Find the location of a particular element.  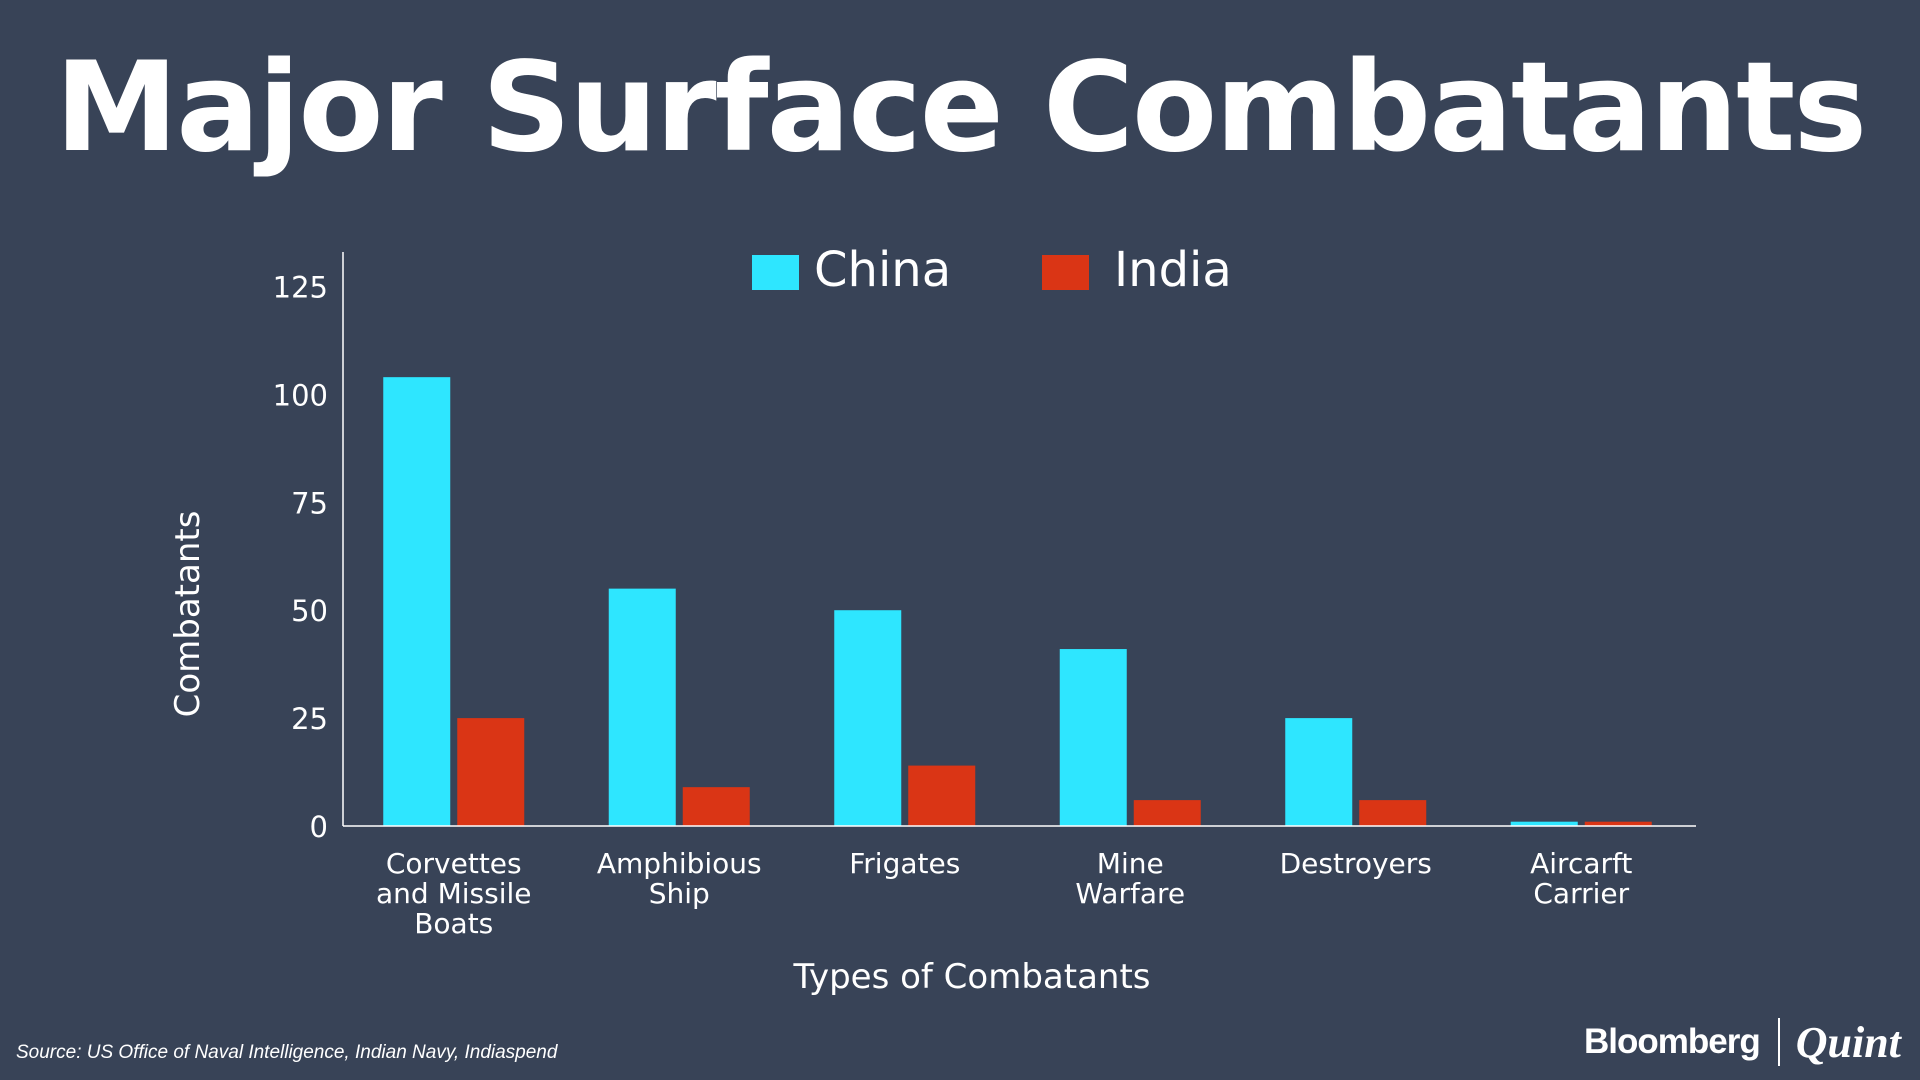

x-tick-label: Corvettes and Missile Boats is located at coordinates (453, 893).